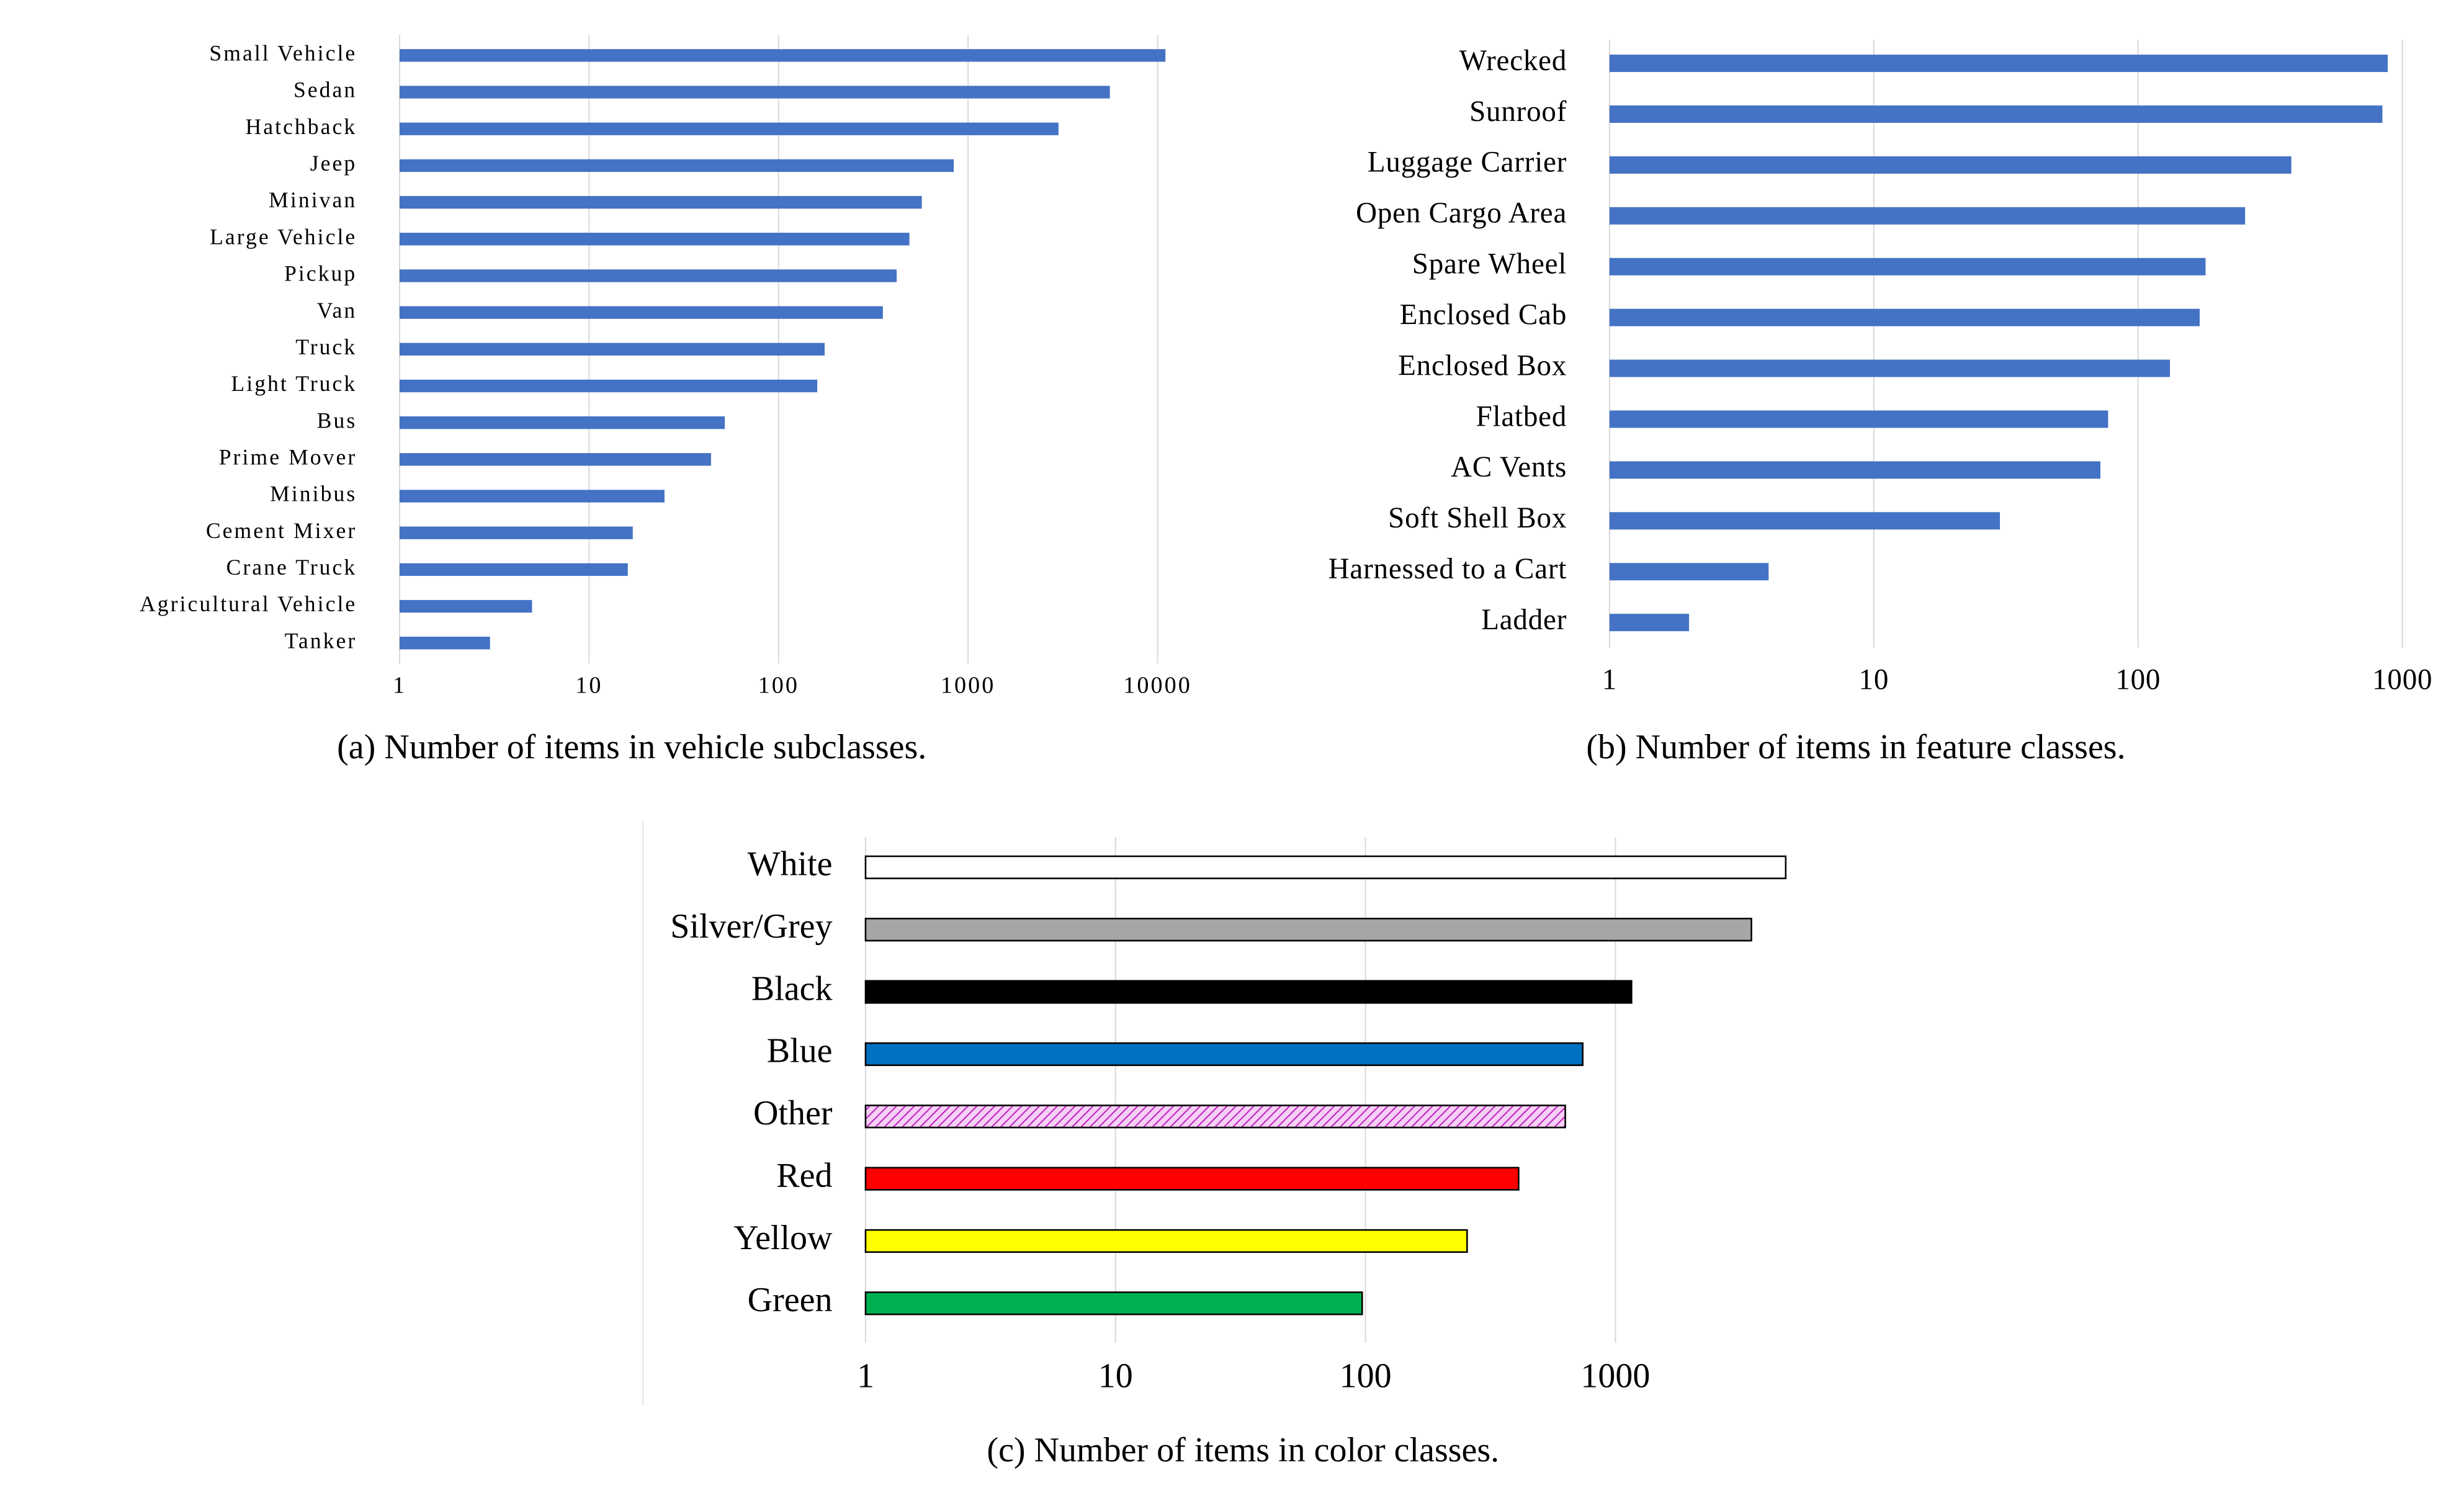 This screenshot has height=1493, width=2464. I want to click on y-tick-label: Red, so click(804, 1175).